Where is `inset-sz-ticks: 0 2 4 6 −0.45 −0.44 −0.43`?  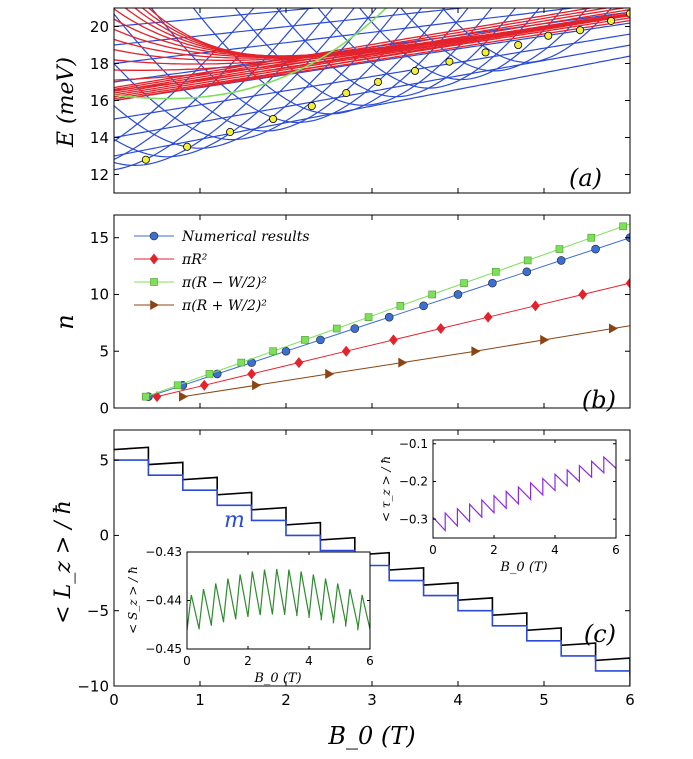 inset-sz-ticks: 0 2 4 6 −0.45 −0.44 −0.43 is located at coordinates (259, 606).